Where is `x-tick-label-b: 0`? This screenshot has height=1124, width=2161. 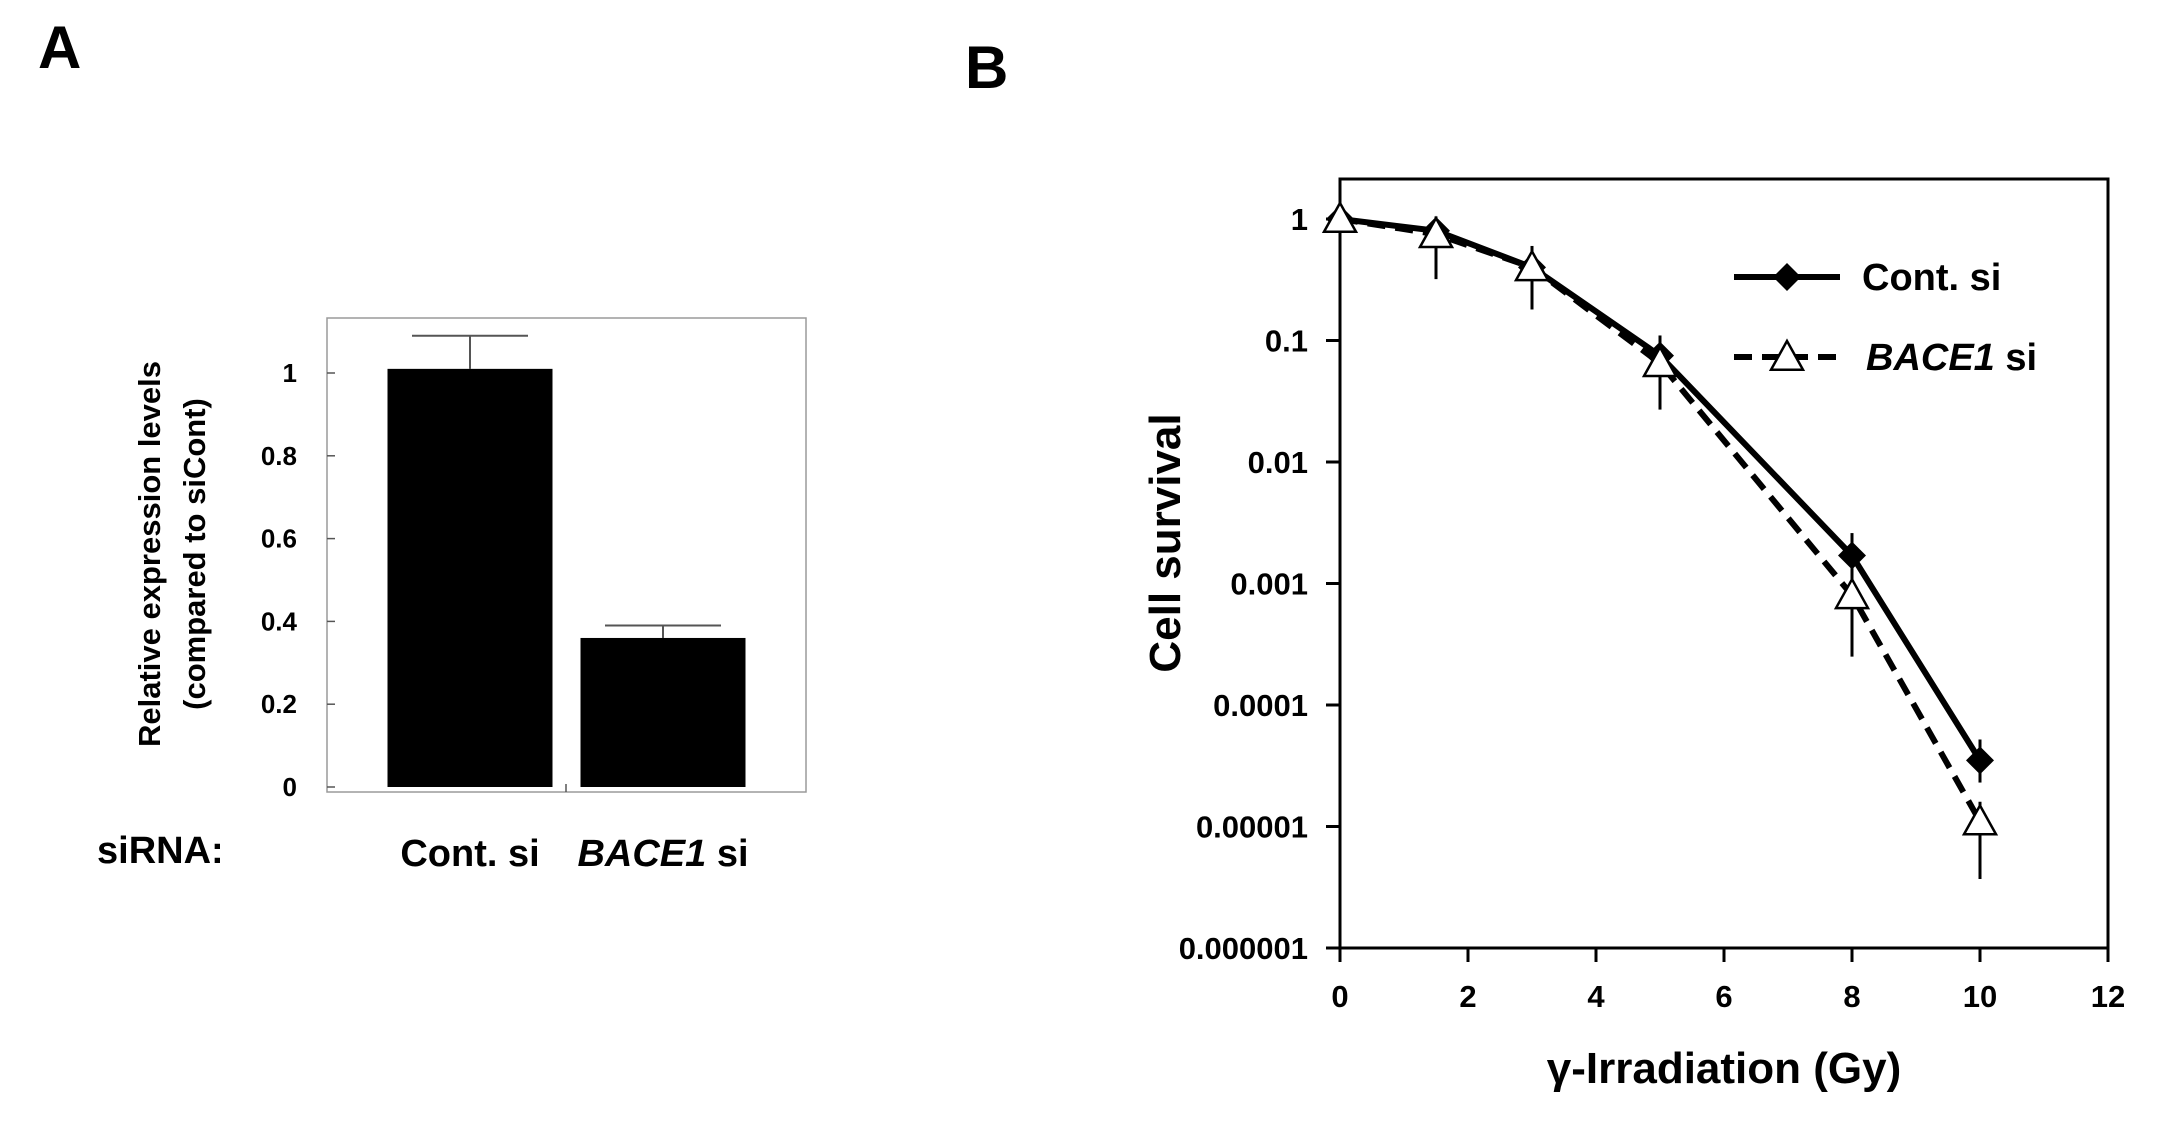
x-tick-label-b: 0 is located at coordinates (1339, 996).